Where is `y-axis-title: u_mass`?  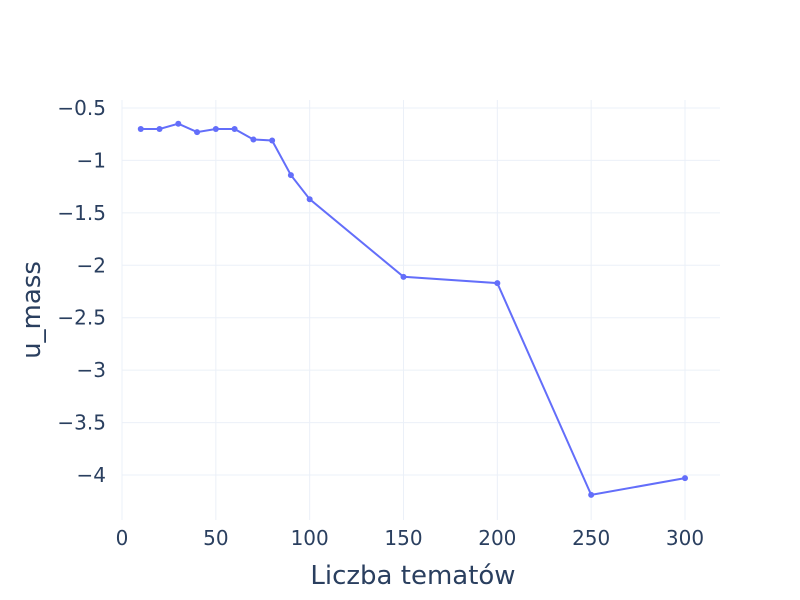 y-axis-title: u_mass is located at coordinates (32, 310).